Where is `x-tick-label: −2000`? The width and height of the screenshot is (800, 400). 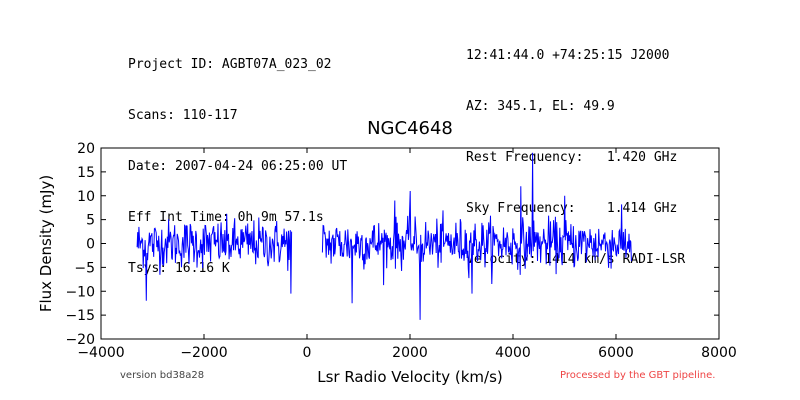 x-tick-label: −2000 is located at coordinates (203, 353).